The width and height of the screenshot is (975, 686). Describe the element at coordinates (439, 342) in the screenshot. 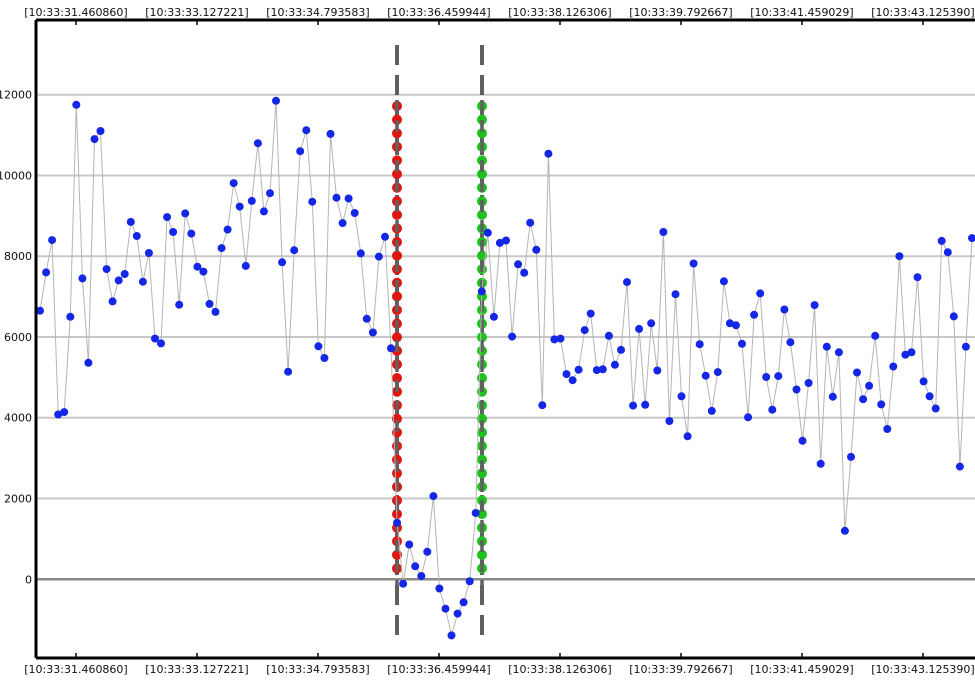

I see `cursor-markers` at that location.